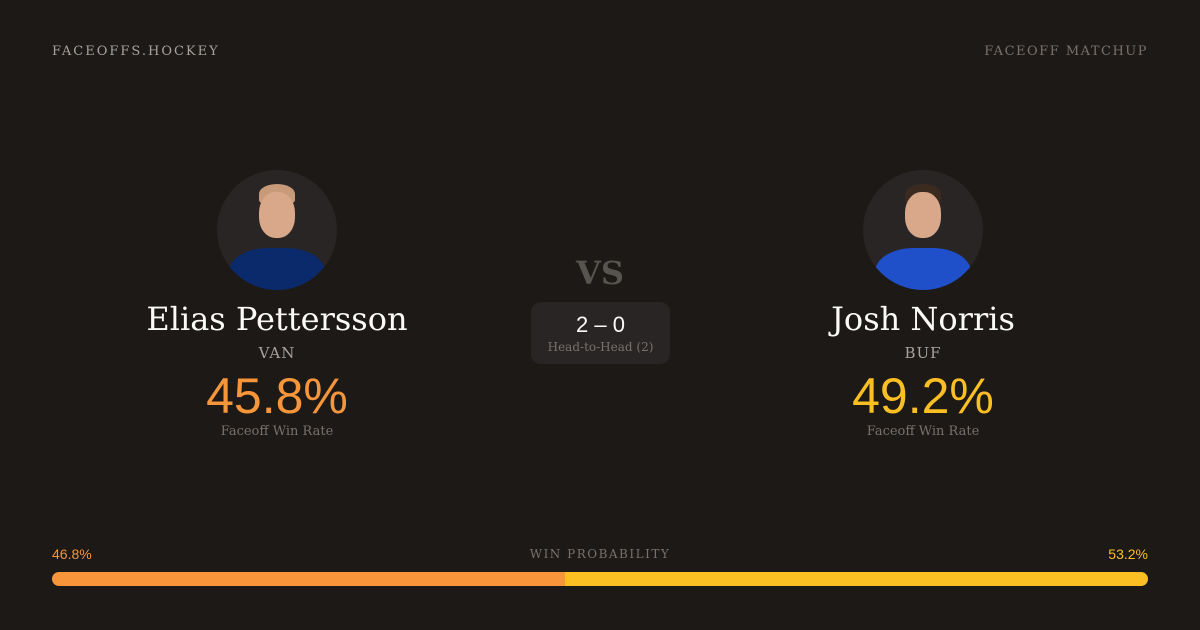 The height and width of the screenshot is (630, 1200). What do you see at coordinates (277, 353) in the screenshot?
I see `team-abbr: VAN` at bounding box center [277, 353].